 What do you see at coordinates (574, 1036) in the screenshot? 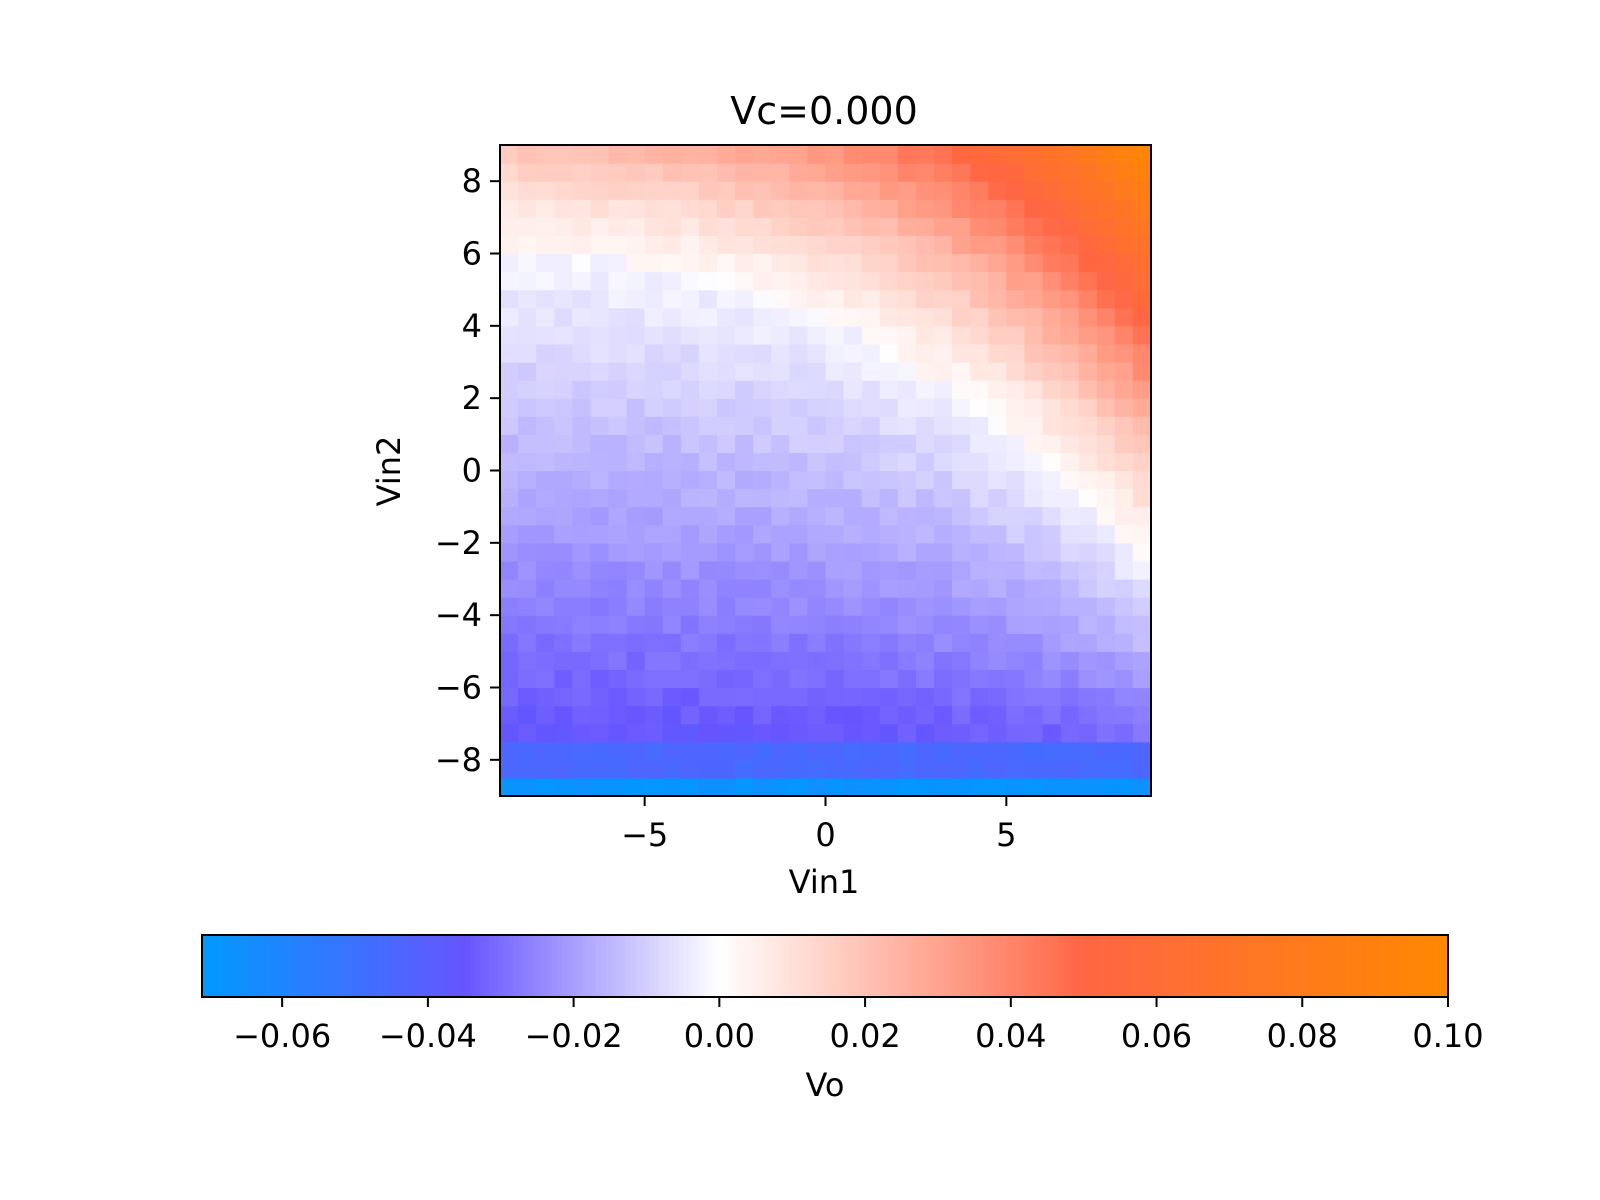
I see `colorbar-tick-label: −0.02` at bounding box center [574, 1036].